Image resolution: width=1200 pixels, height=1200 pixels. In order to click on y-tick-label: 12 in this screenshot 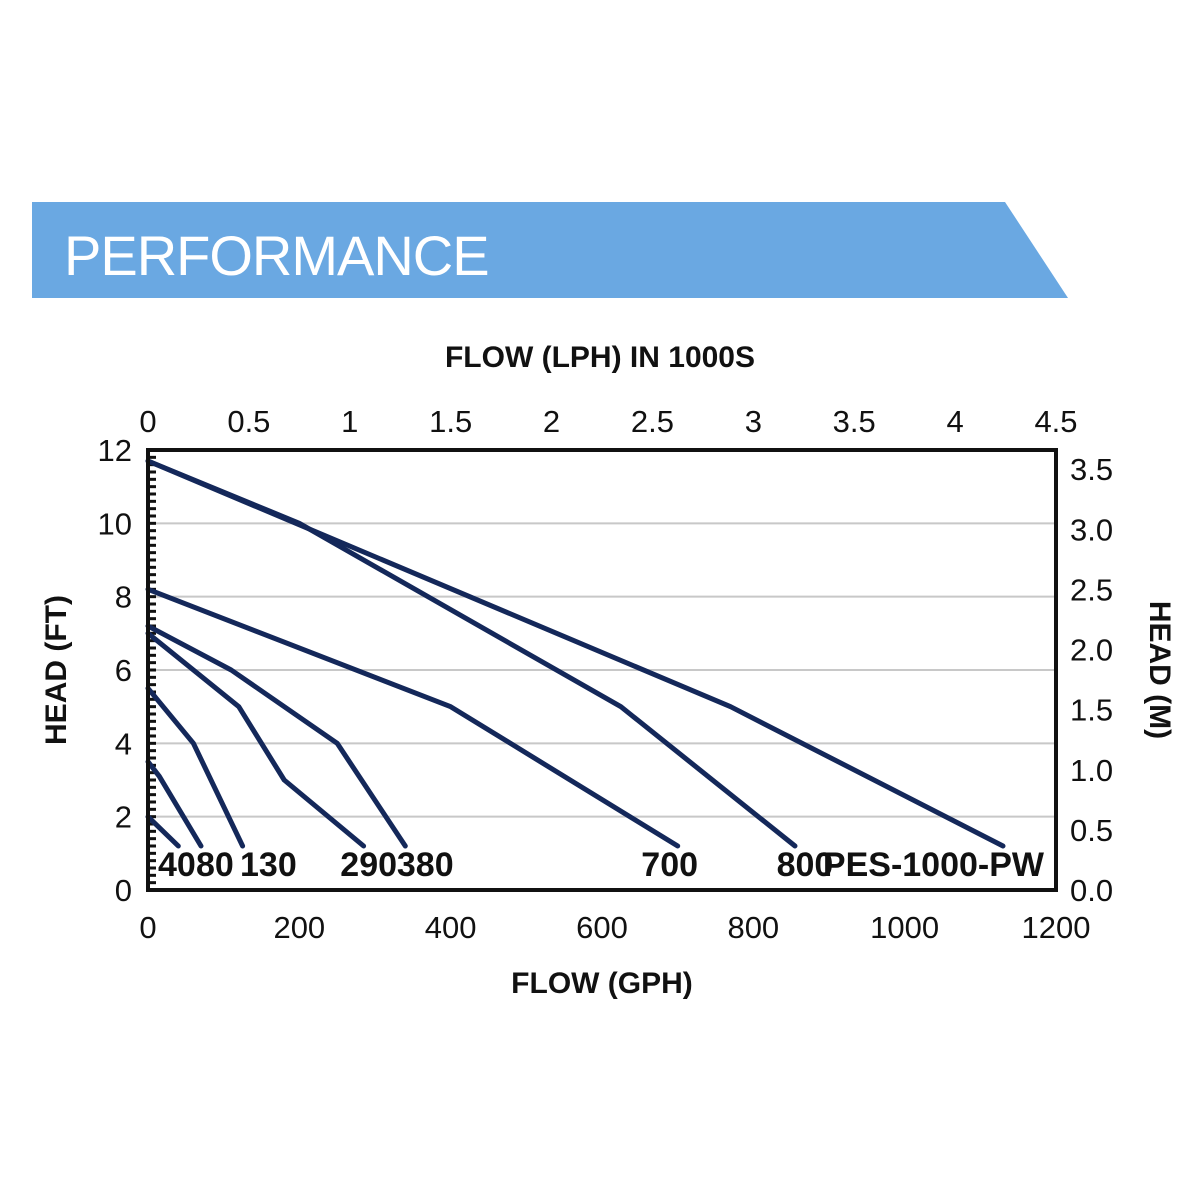, I will do `click(115, 450)`.